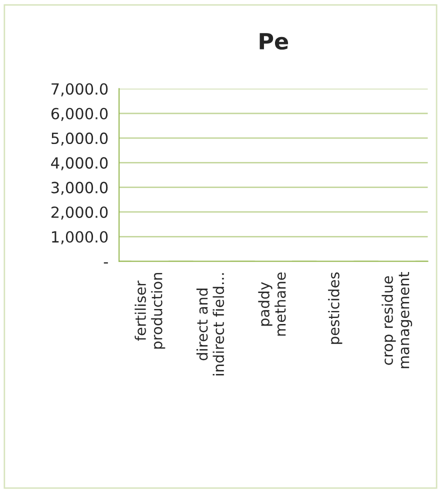 Image resolution: width=441 pixels, height=493 pixels. Describe the element at coordinates (106, 263) in the screenshot. I see `y-tick-label: -` at that location.